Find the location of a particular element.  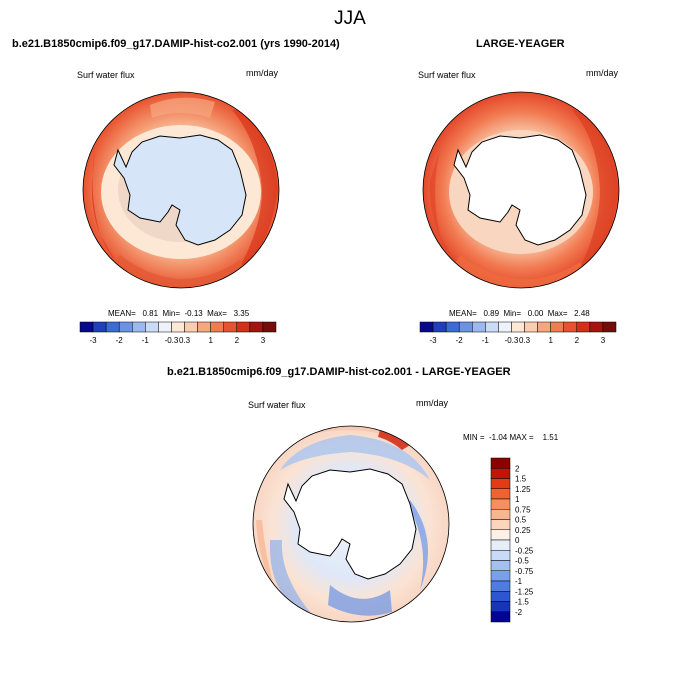

left-colorbar: -3 -2 -1 -0.3 0.3 1 2 3 is located at coordinates (178, 333).